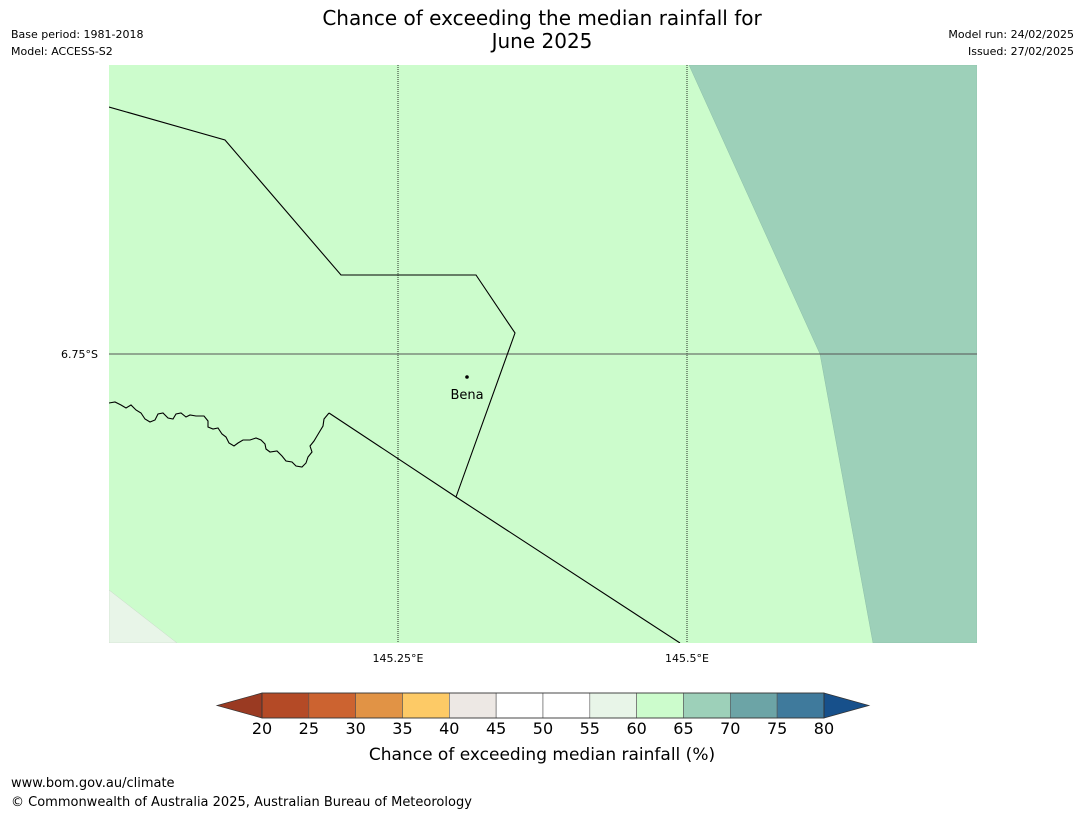 The width and height of the screenshot is (1085, 816). Describe the element at coordinates (355, 728) in the screenshot. I see `colorbar-tick-label: 30` at that location.